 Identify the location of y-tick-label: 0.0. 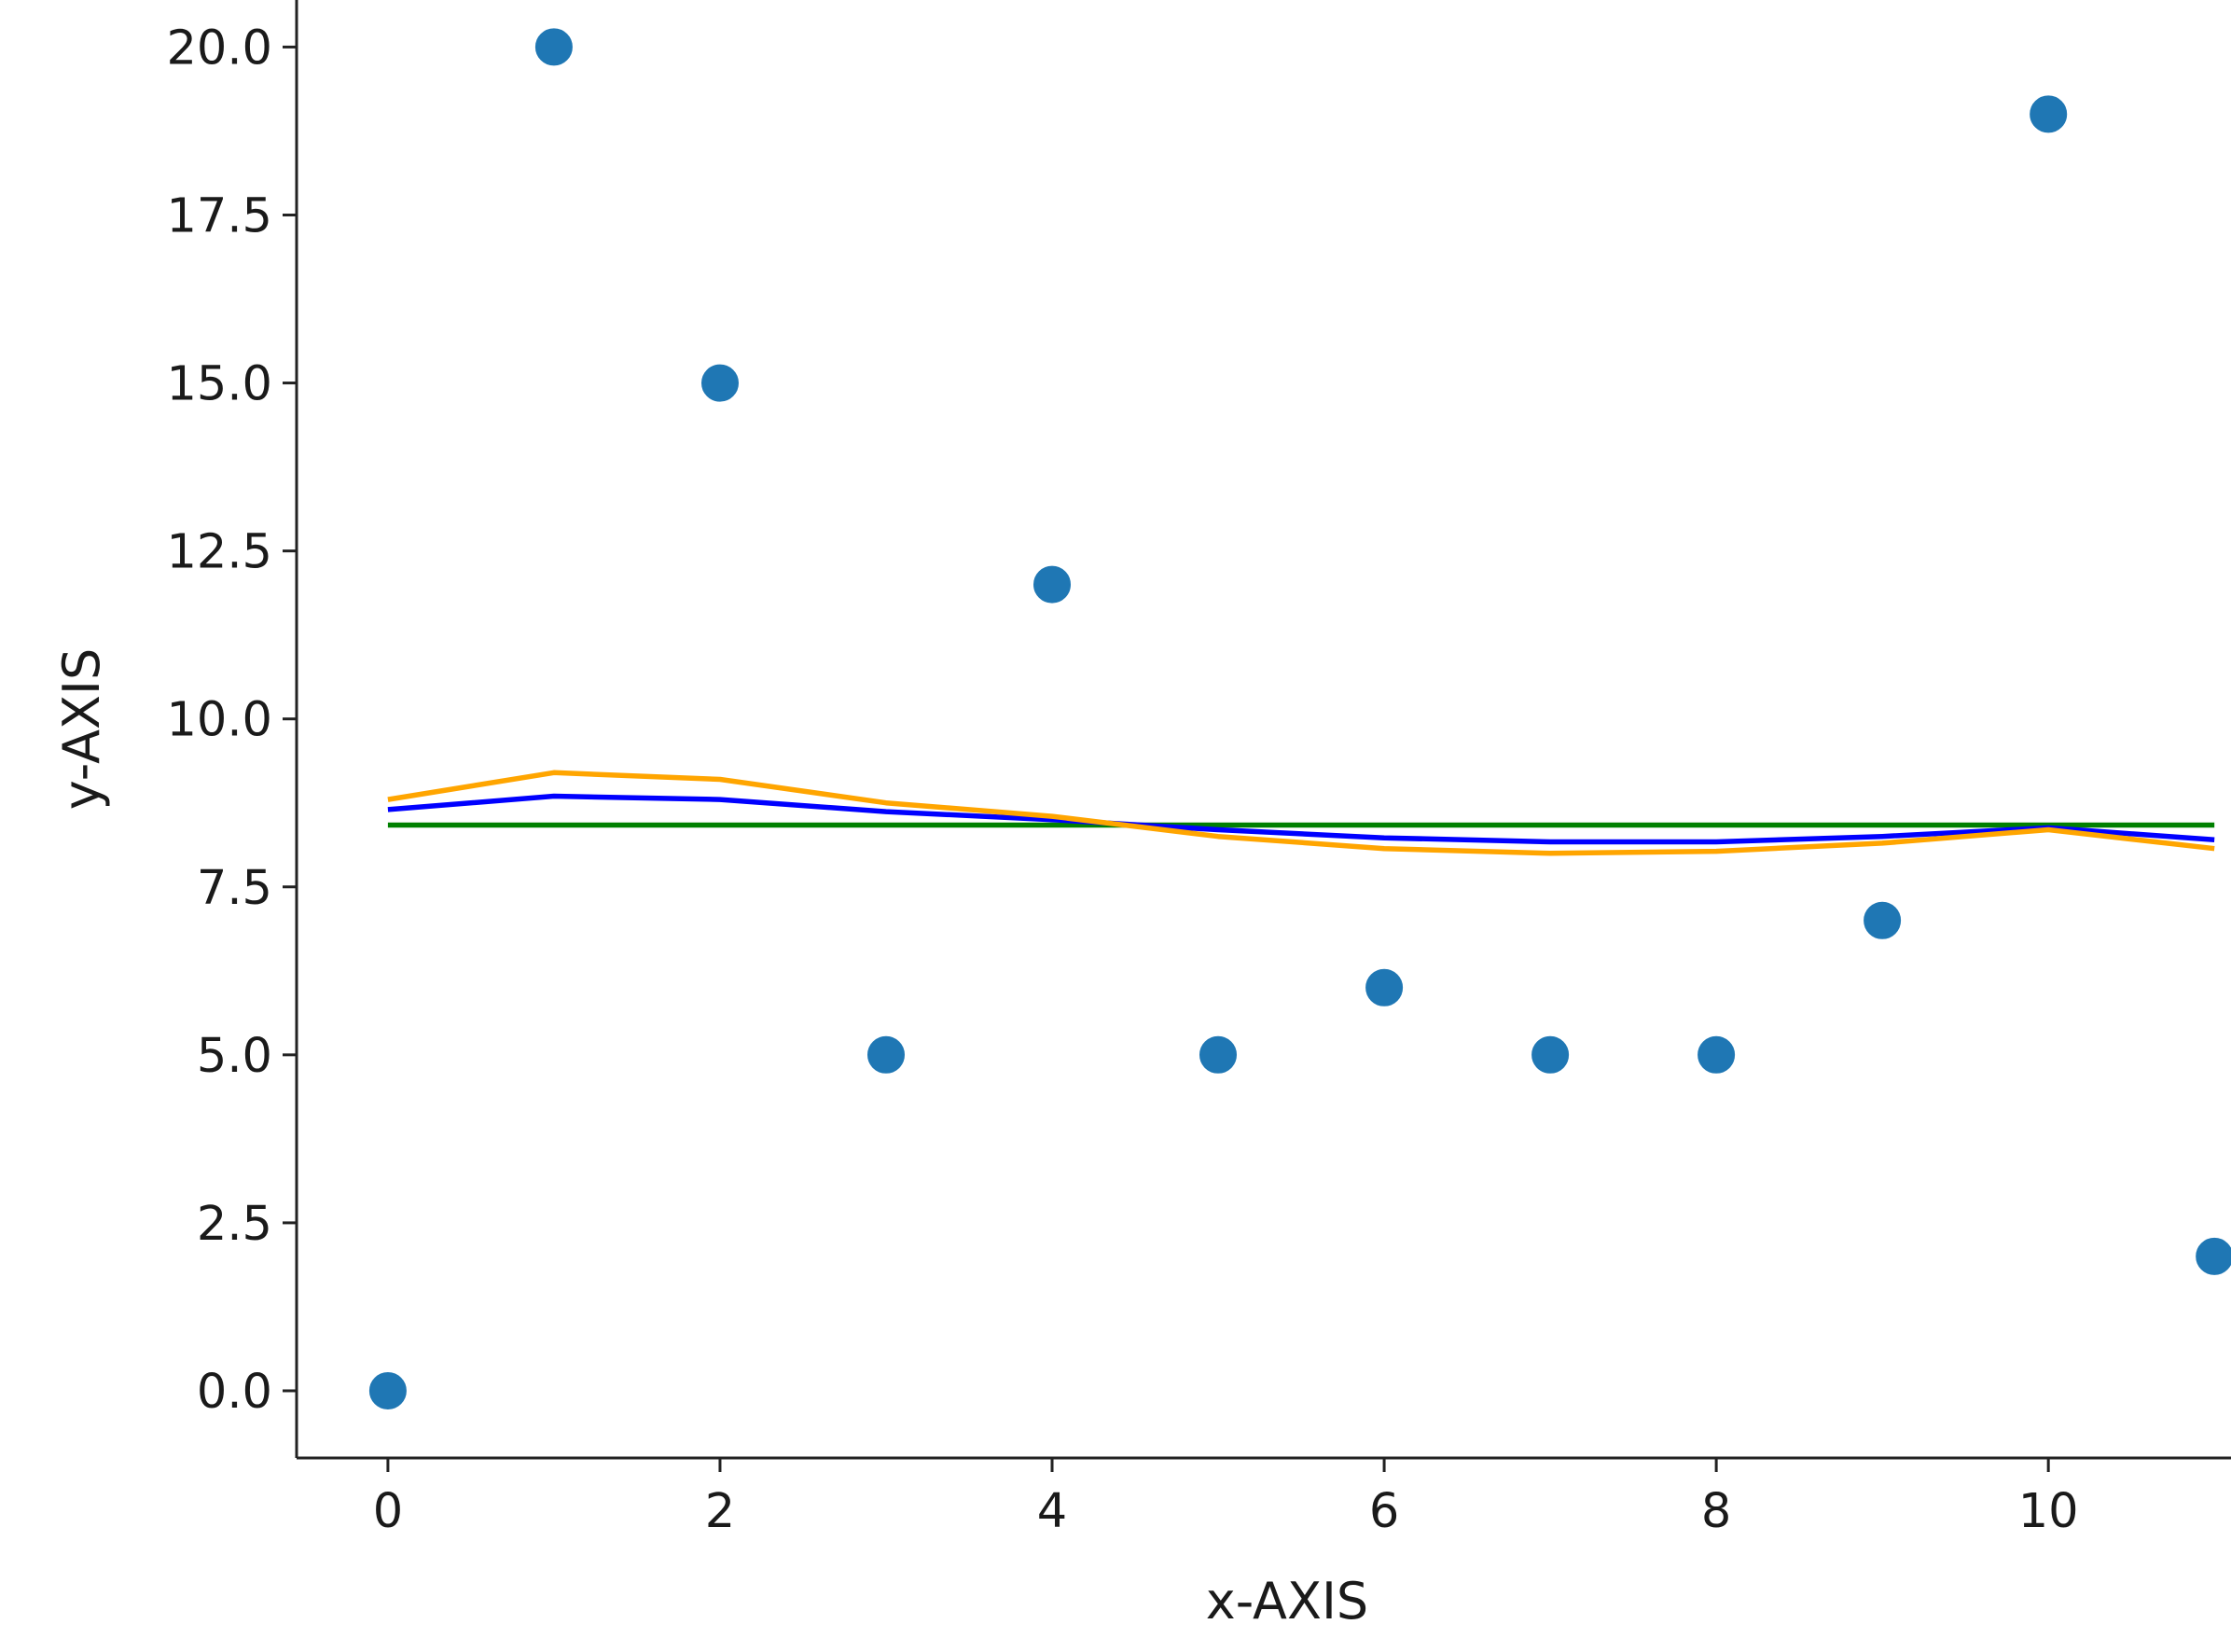
(234, 1393).